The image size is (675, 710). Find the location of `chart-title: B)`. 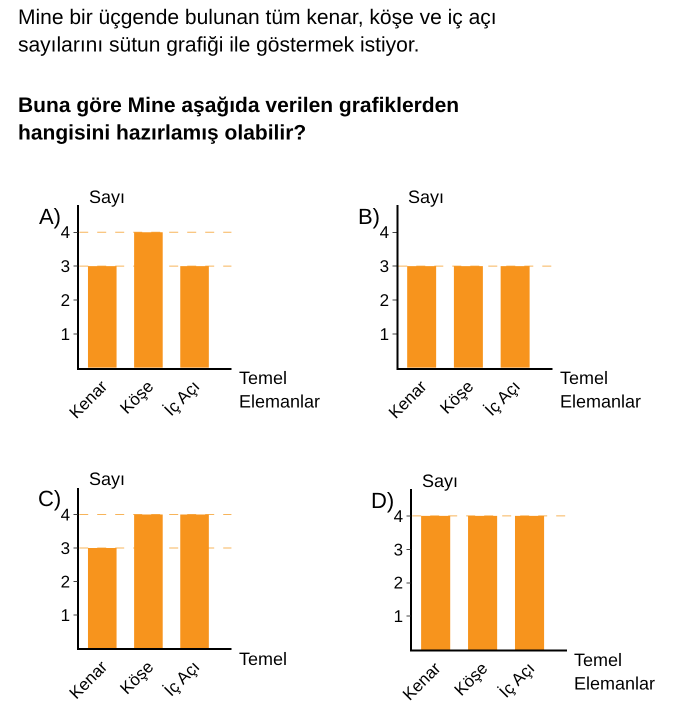

chart-title: B) is located at coordinates (369, 216).